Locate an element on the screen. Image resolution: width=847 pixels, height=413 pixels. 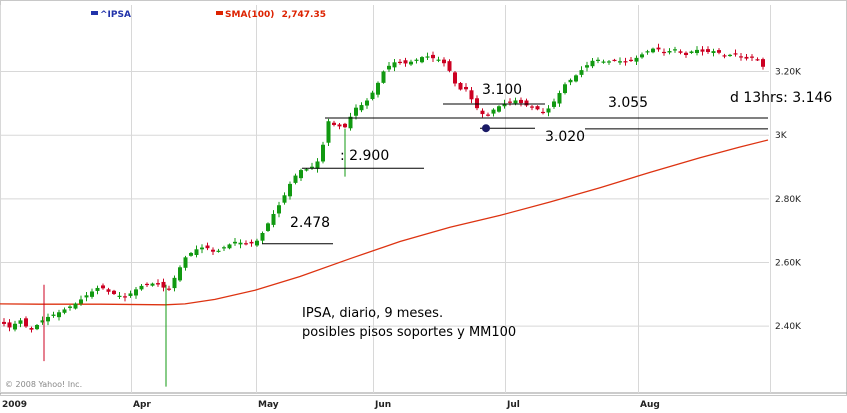
intraday-3146-label: d 13hrs: 3.146 is located at coordinates (781, 98).